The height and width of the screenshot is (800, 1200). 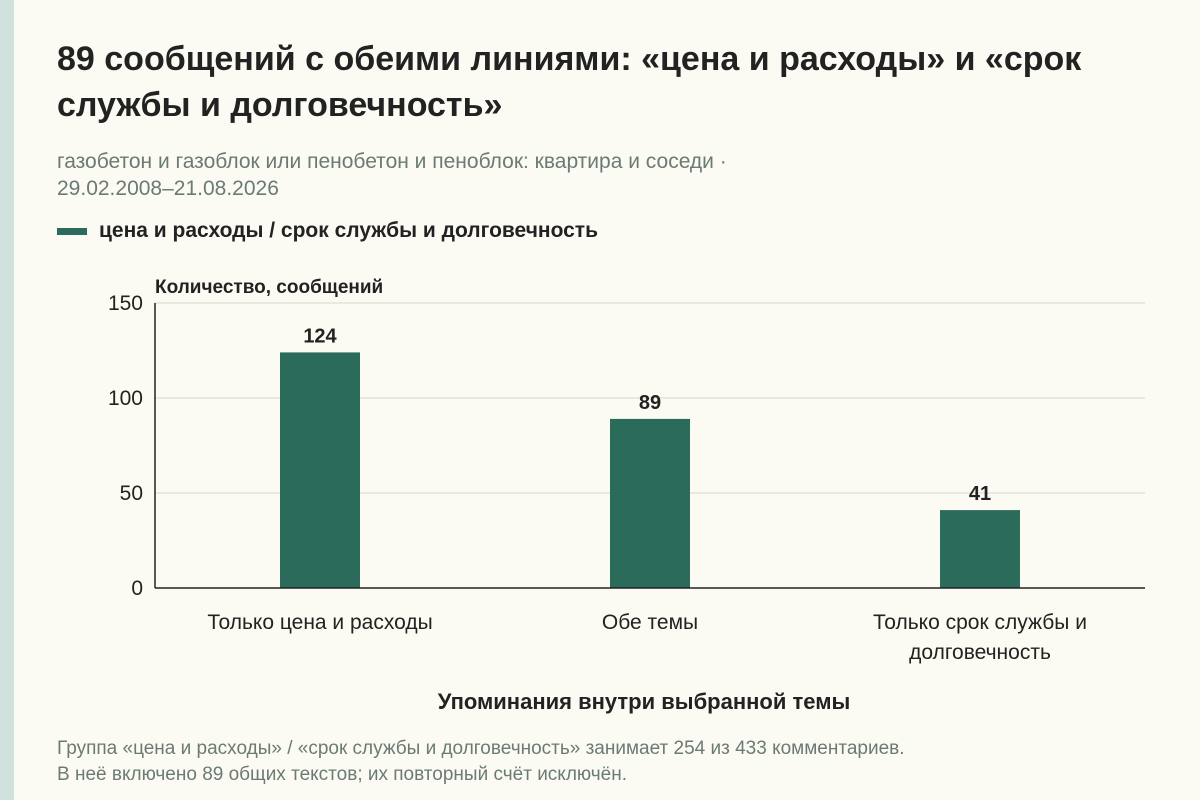 What do you see at coordinates (269, 287) in the screenshot?
I see `y-axis-label: Количество, сообщений` at bounding box center [269, 287].